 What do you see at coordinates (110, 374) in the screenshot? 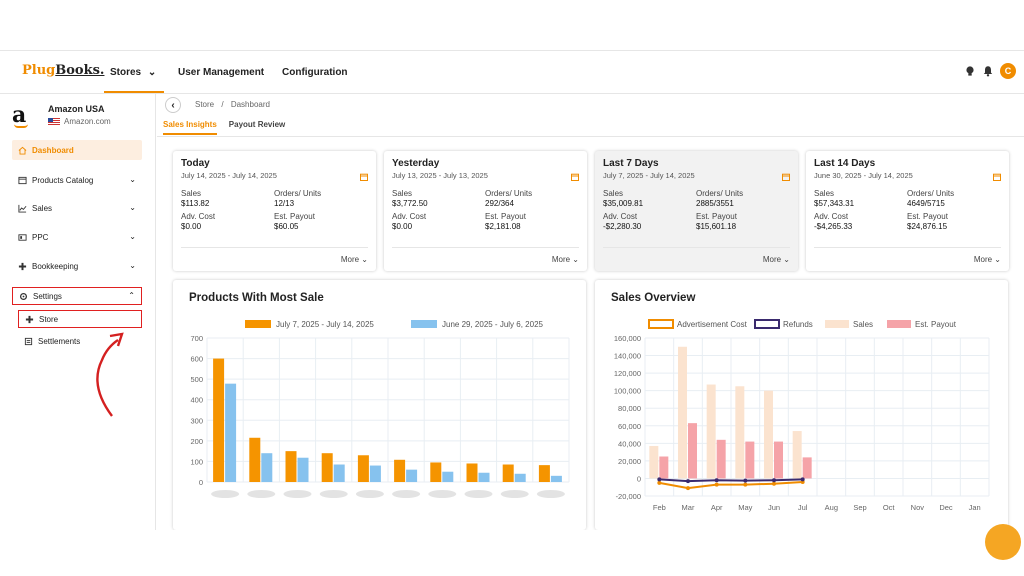
I see `red-arrow-annotation` at bounding box center [110, 374].